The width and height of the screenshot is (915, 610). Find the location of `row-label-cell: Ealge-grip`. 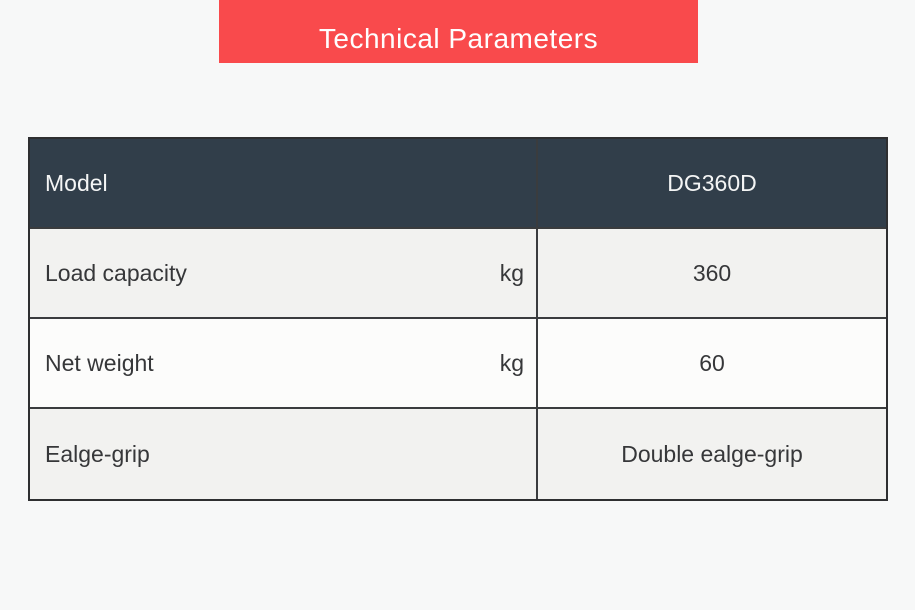

row-label-cell: Ealge-grip is located at coordinates (284, 454).